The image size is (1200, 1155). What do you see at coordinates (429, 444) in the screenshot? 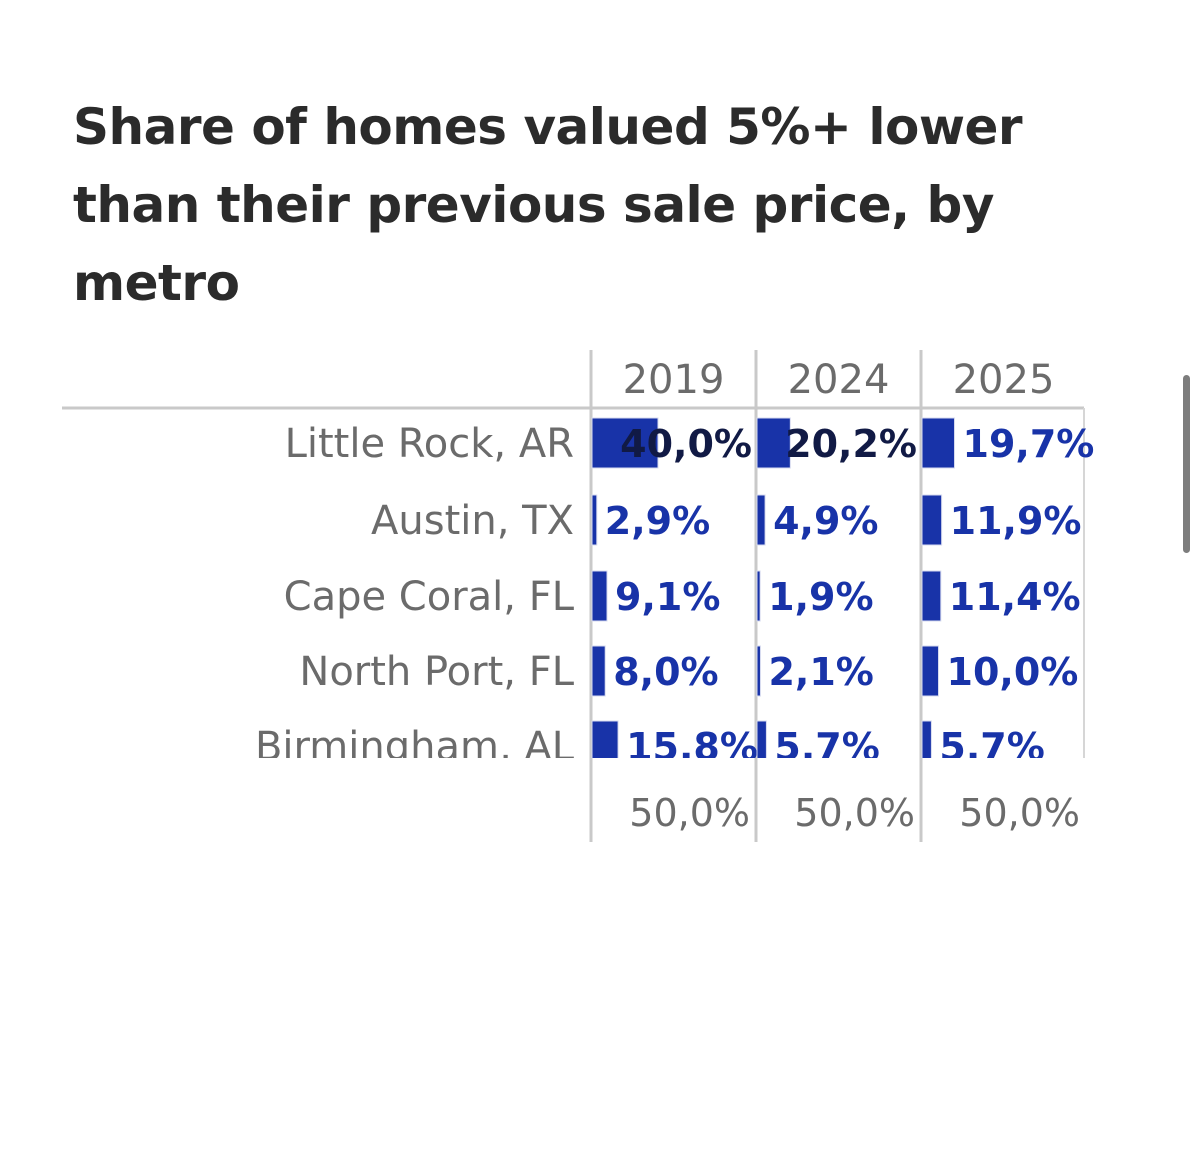
I see `row-label: Little Rock, AR` at bounding box center [429, 444].